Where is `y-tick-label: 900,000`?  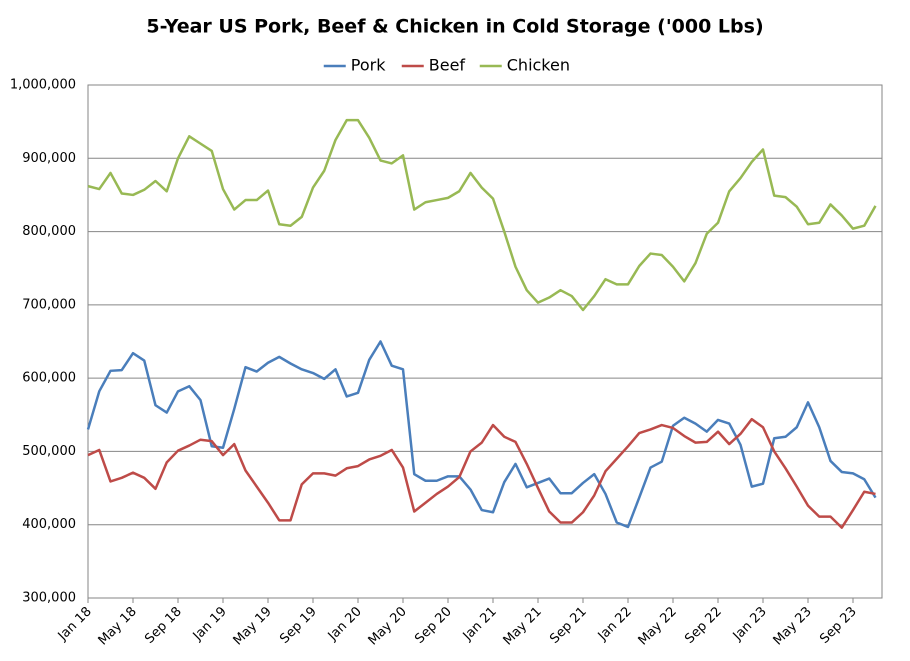
y-tick-label: 900,000 is located at coordinates (49, 158).